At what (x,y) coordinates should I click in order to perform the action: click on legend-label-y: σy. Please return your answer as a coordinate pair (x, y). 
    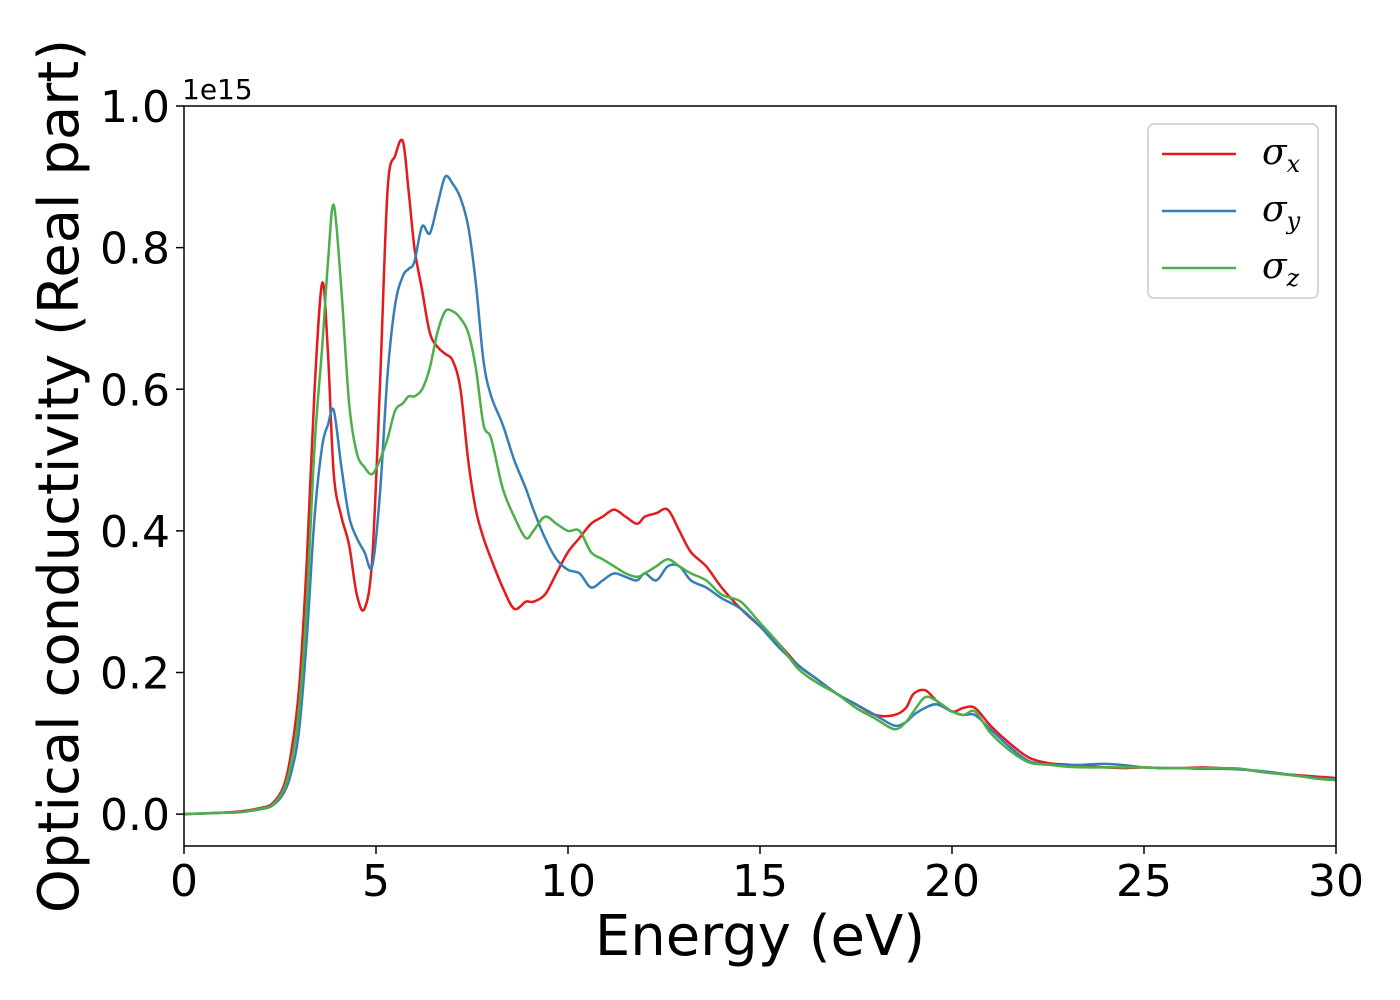
    Looking at the image, I should click on (1281, 212).